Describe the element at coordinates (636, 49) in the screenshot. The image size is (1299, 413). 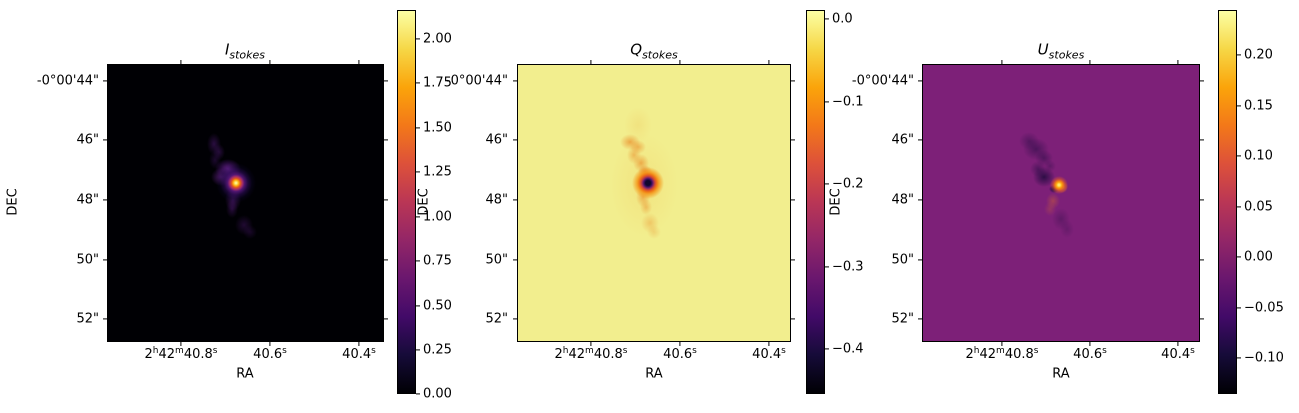
I see `title-symbol: Q` at that location.